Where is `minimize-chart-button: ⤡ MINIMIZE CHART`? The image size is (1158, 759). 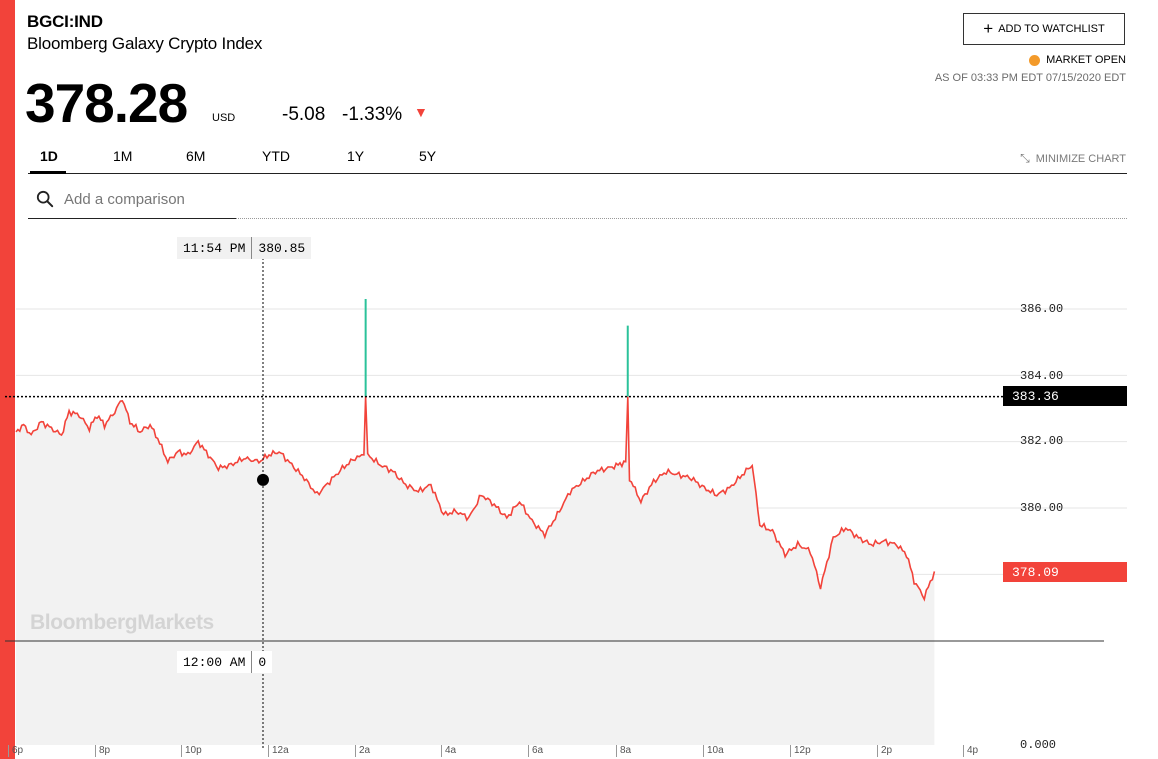
minimize-chart-button: ⤡ MINIMIZE CHART is located at coordinates (1073, 158).